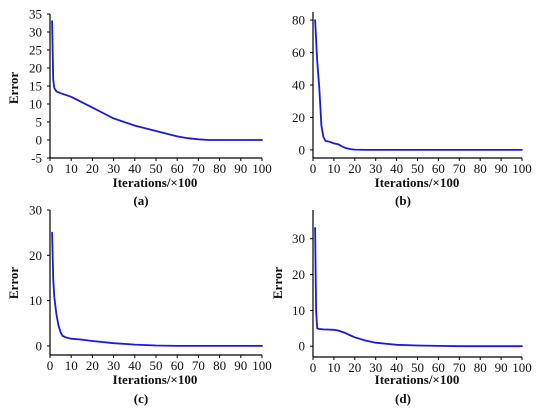 This screenshot has width=550, height=414. I want to click on panel-d-x-tick-label: 100, so click(522, 367).